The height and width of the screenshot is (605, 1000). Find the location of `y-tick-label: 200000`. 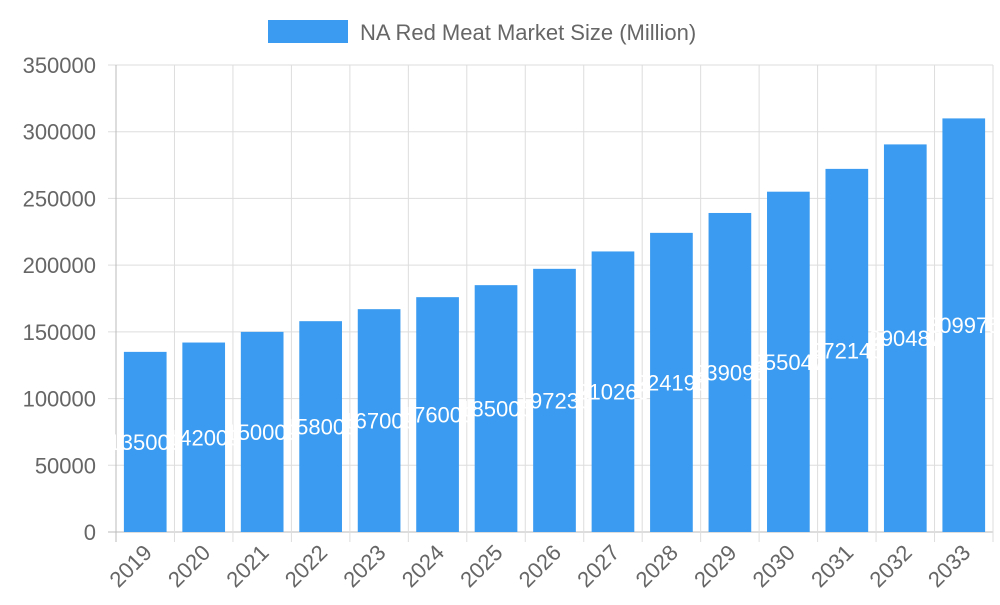

y-tick-label: 200000 is located at coordinates (59, 265).